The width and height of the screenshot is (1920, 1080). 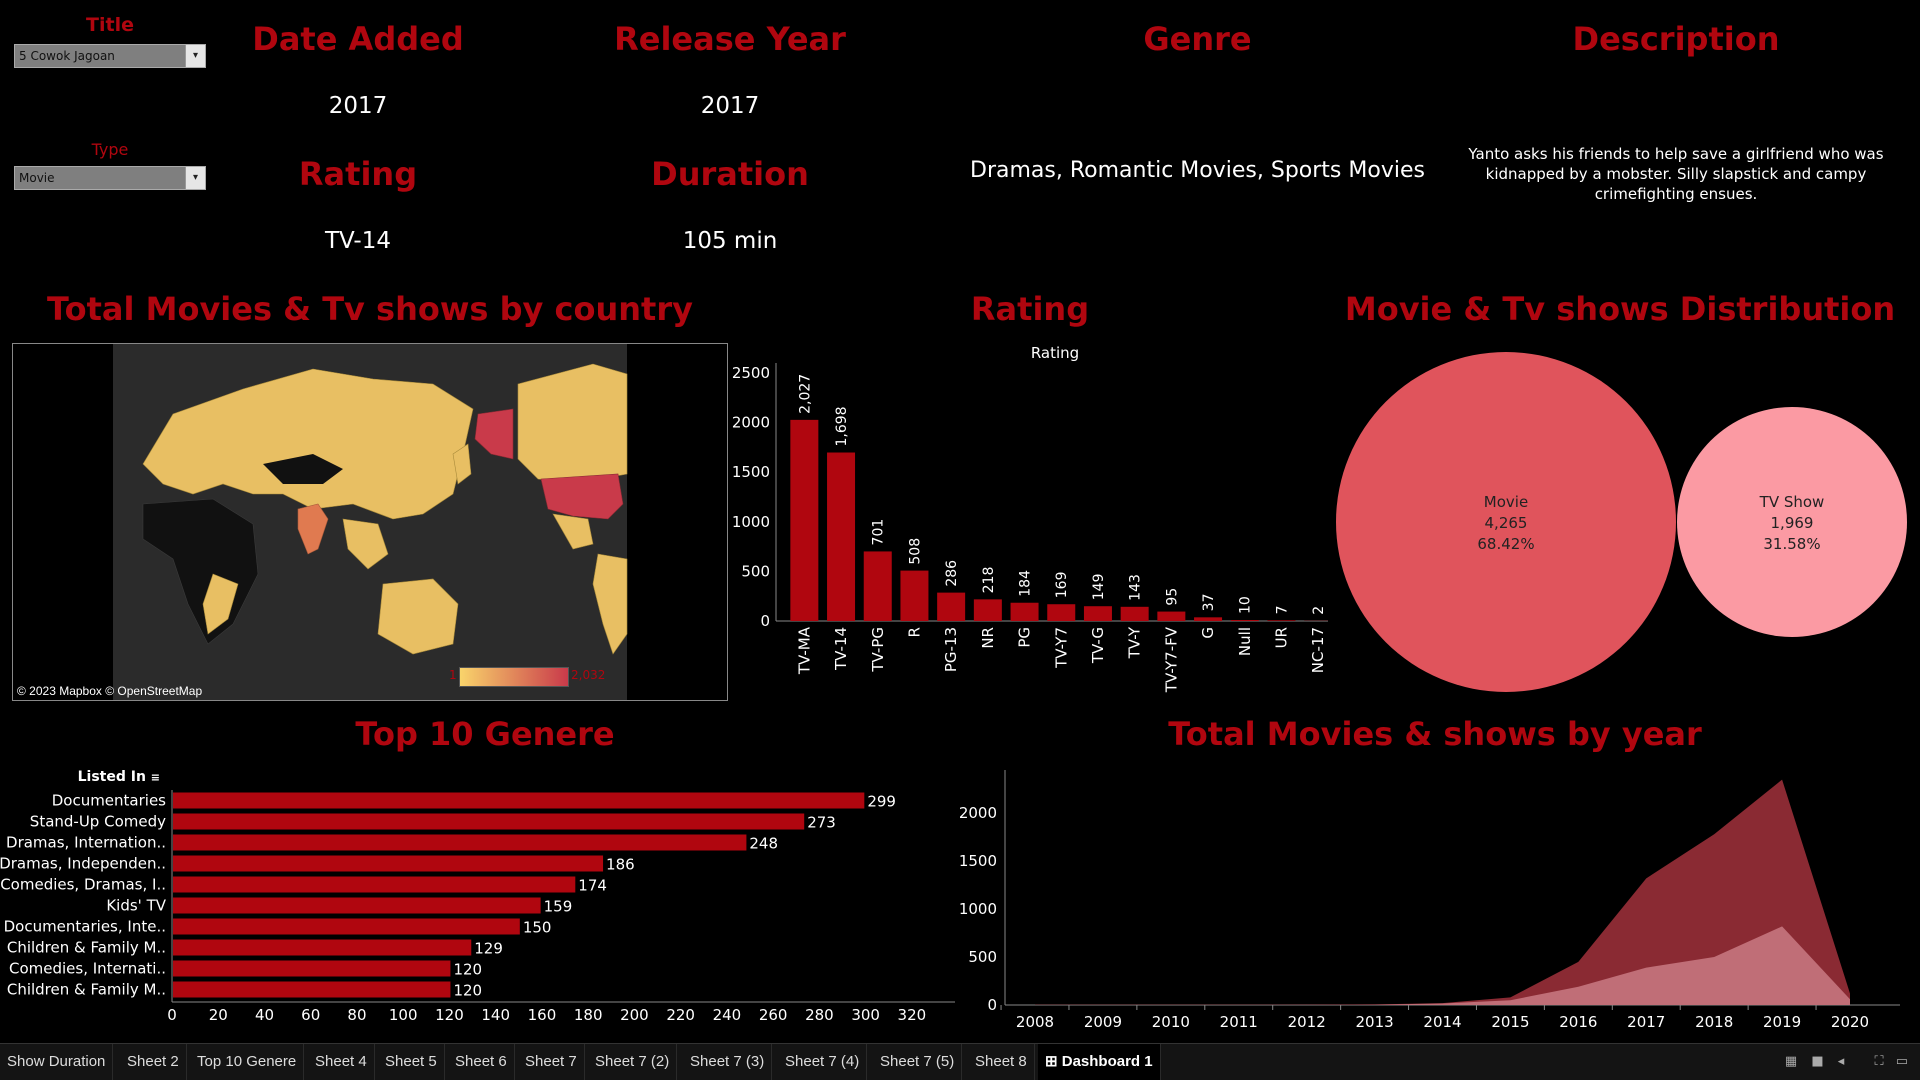 I want to click on genre-x-tick: 140, so click(x=495, y=1015).